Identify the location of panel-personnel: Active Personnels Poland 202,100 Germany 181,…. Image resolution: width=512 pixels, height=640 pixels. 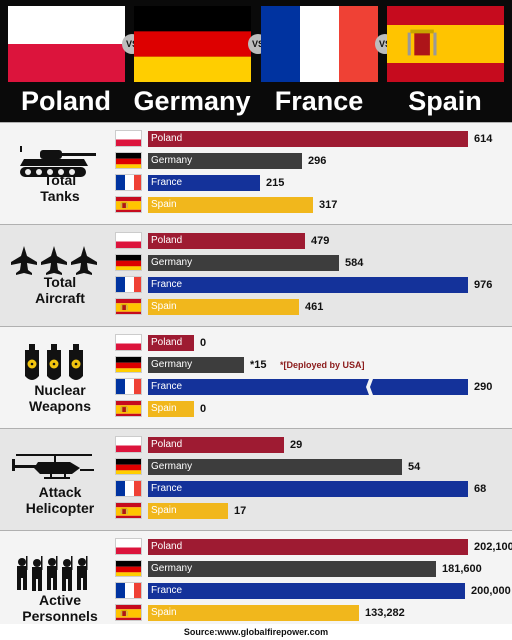
(256, 577).